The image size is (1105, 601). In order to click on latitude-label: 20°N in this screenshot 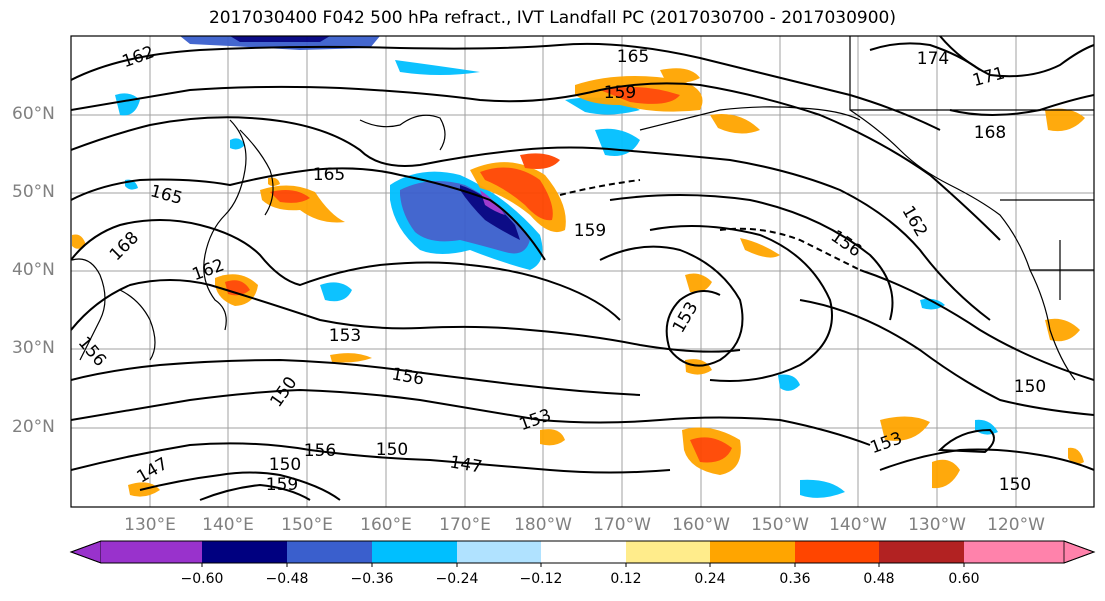, I will do `click(33, 427)`.